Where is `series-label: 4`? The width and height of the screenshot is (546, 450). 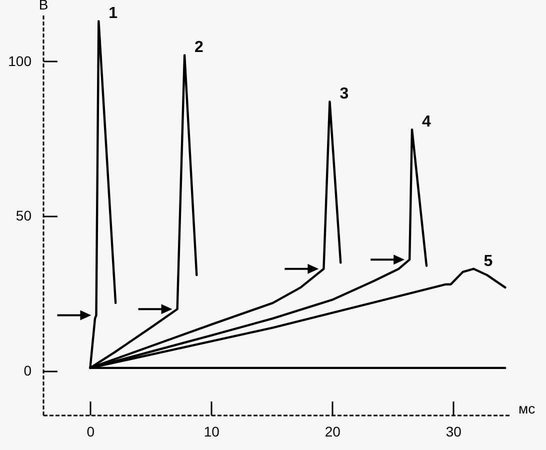
series-label: 4 is located at coordinates (427, 122).